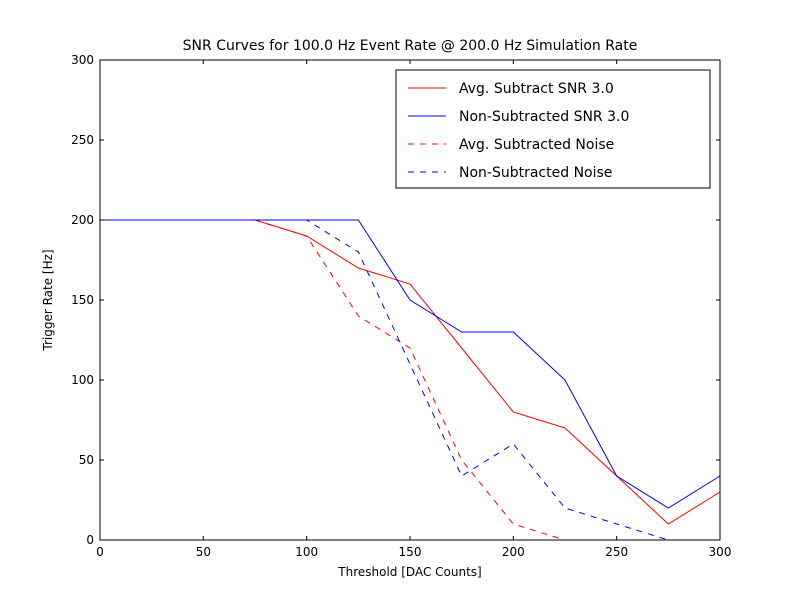 This screenshot has width=800, height=600. I want to click on y-tick-label: 200, so click(82, 220).